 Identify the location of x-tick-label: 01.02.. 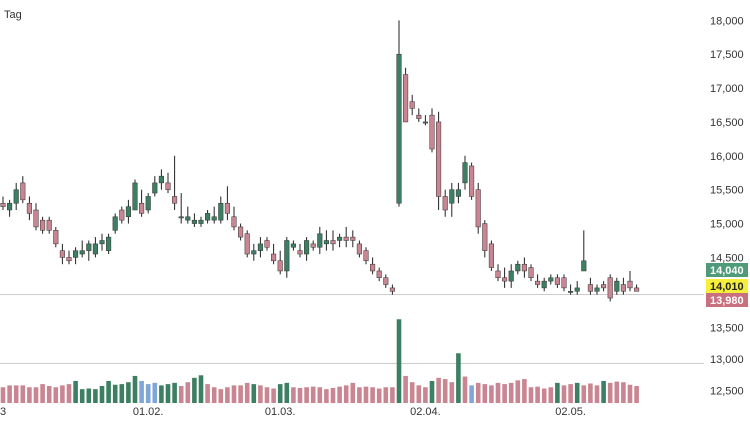
(148, 412).